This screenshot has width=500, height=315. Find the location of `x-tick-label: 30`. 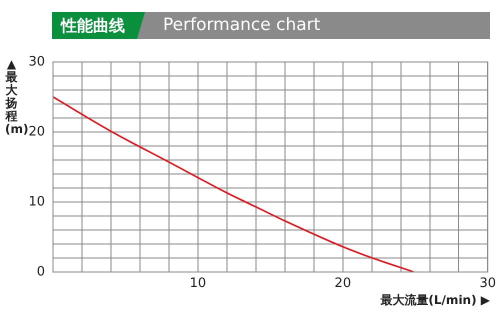

x-tick-label: 30 is located at coordinates (487, 284).